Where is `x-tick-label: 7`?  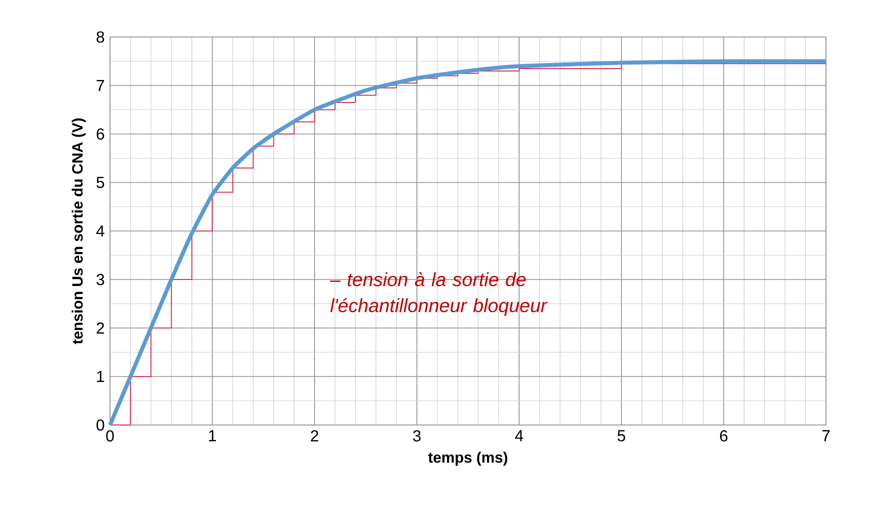
x-tick-label: 7 is located at coordinates (826, 436).